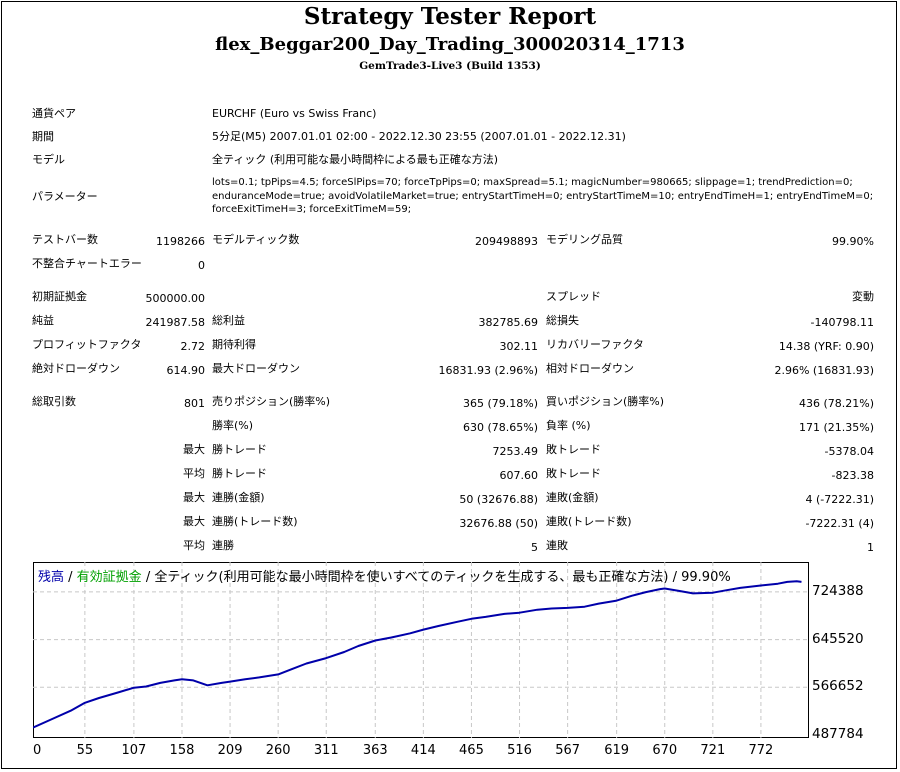 This screenshot has width=900, height=772. Describe the element at coordinates (852, 475) in the screenshot. I see `avg-loss-value: -823.38` at that location.